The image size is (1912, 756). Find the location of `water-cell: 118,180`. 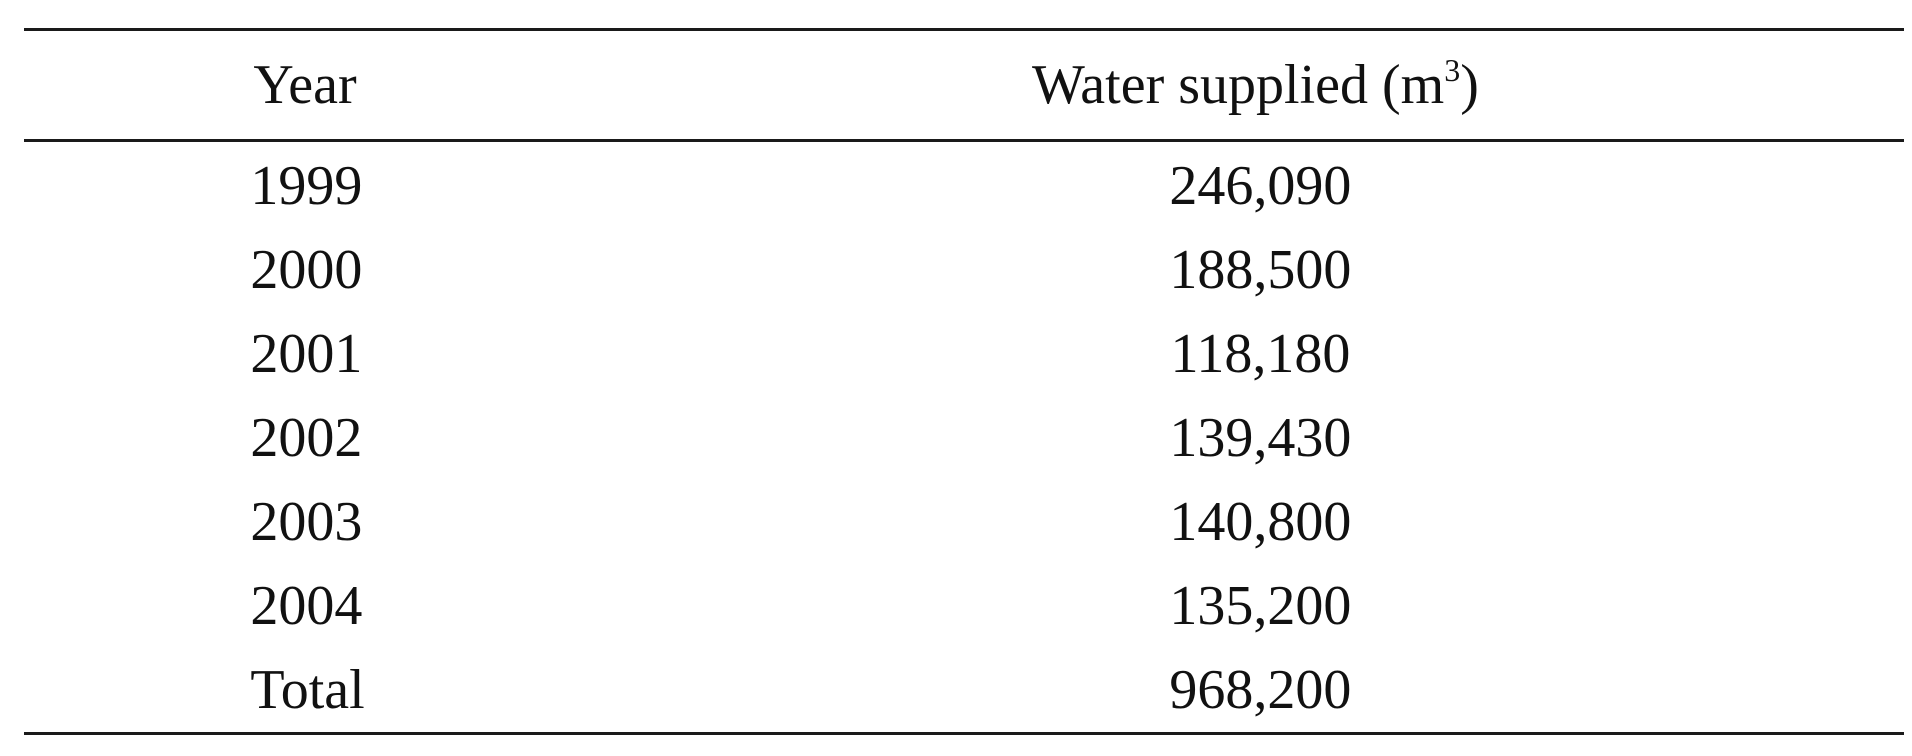

water-cell: 118,180 is located at coordinates (1255, 354).